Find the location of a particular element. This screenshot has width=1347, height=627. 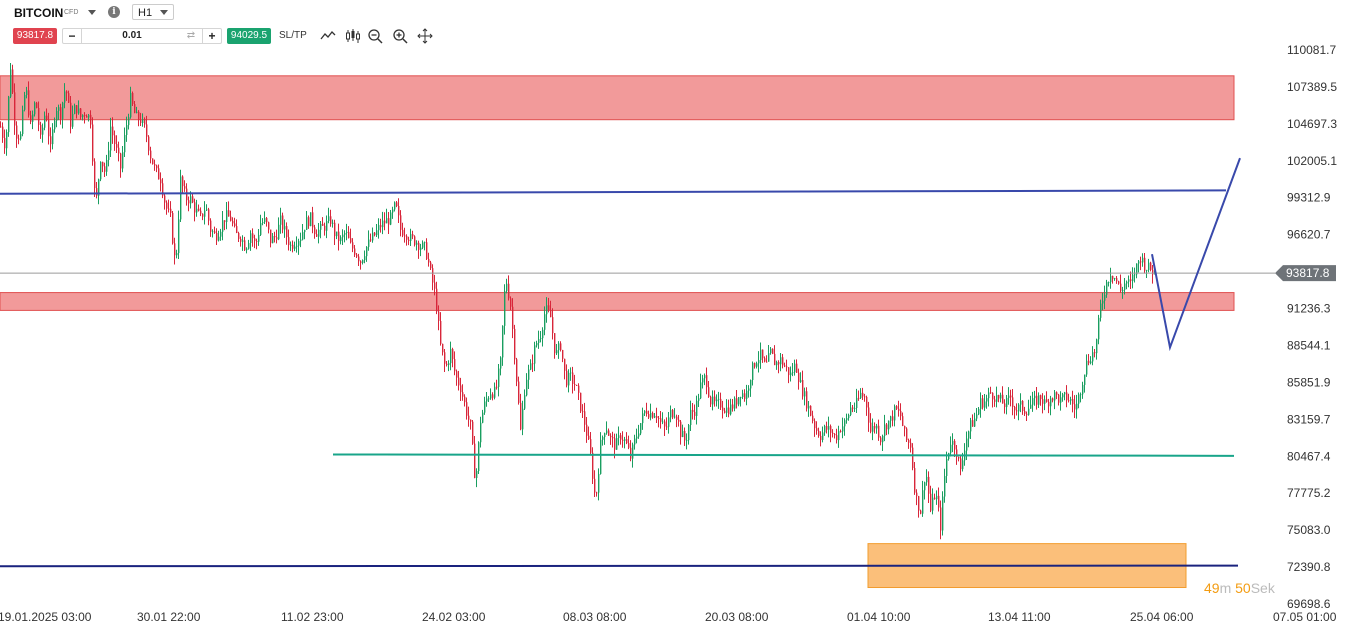

quantity-input: 0.01 is located at coordinates (132, 35).